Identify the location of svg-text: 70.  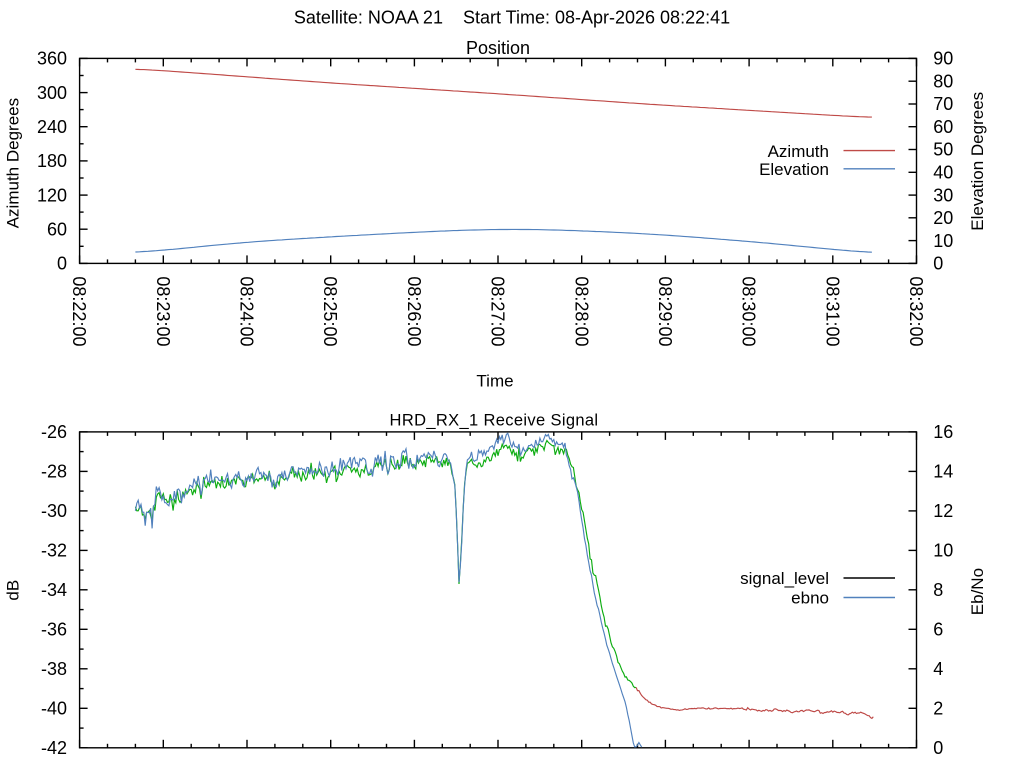
(943, 104).